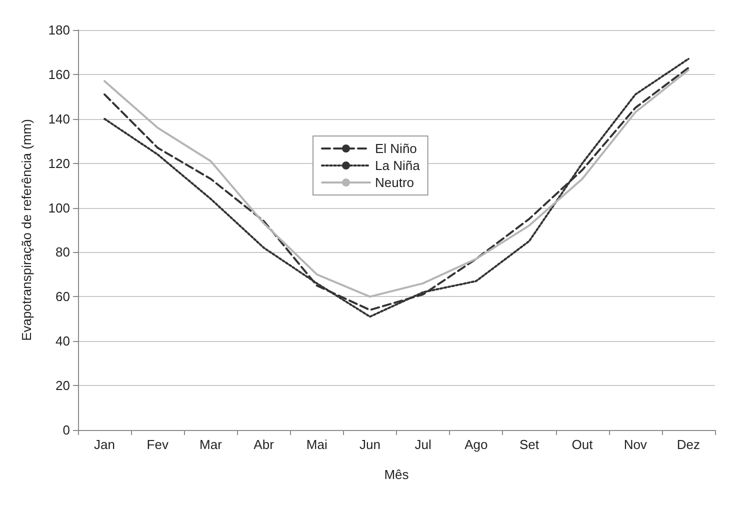 The height and width of the screenshot is (508, 741). Describe the element at coordinates (63, 341) in the screenshot. I see `y-tick-label: 40` at that location.